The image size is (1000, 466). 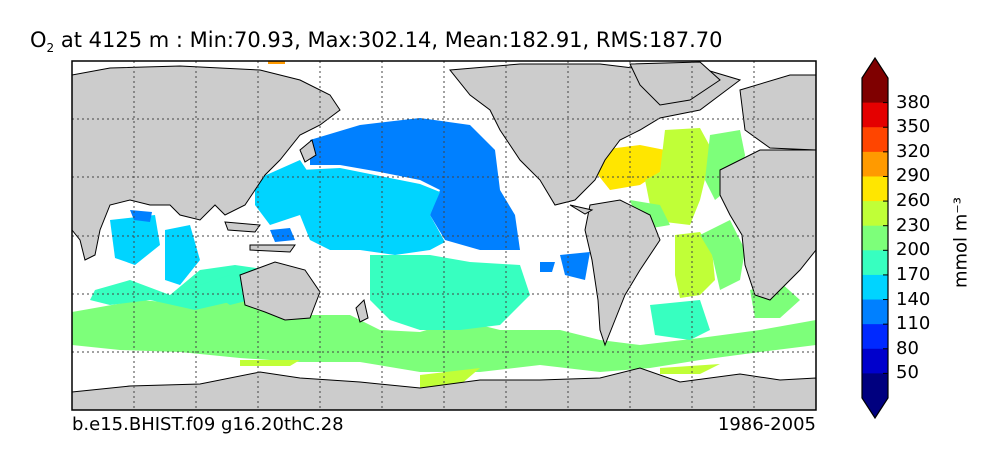 I want to click on run-id-label: b.e15.BHIST.f09 g16.20thC.28, so click(x=208, y=424).